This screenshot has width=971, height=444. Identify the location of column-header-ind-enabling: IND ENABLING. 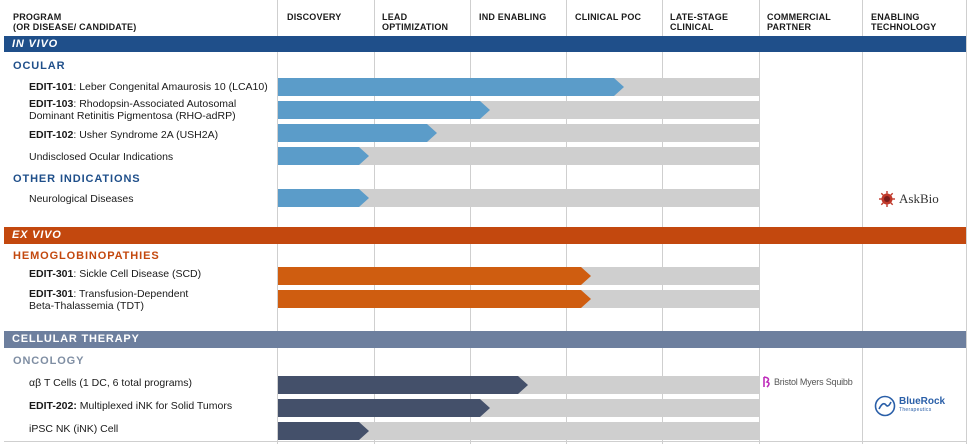
(513, 17).